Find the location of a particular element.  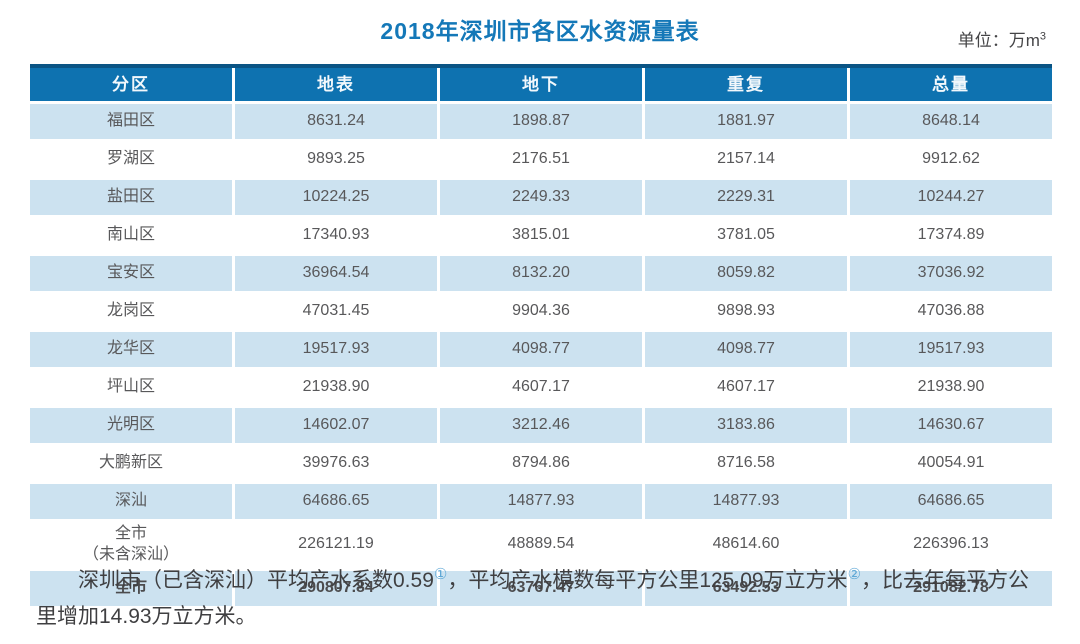

table-row: 全市 290807.84 63767.47 63492.53 291082.78 is located at coordinates (541, 588).